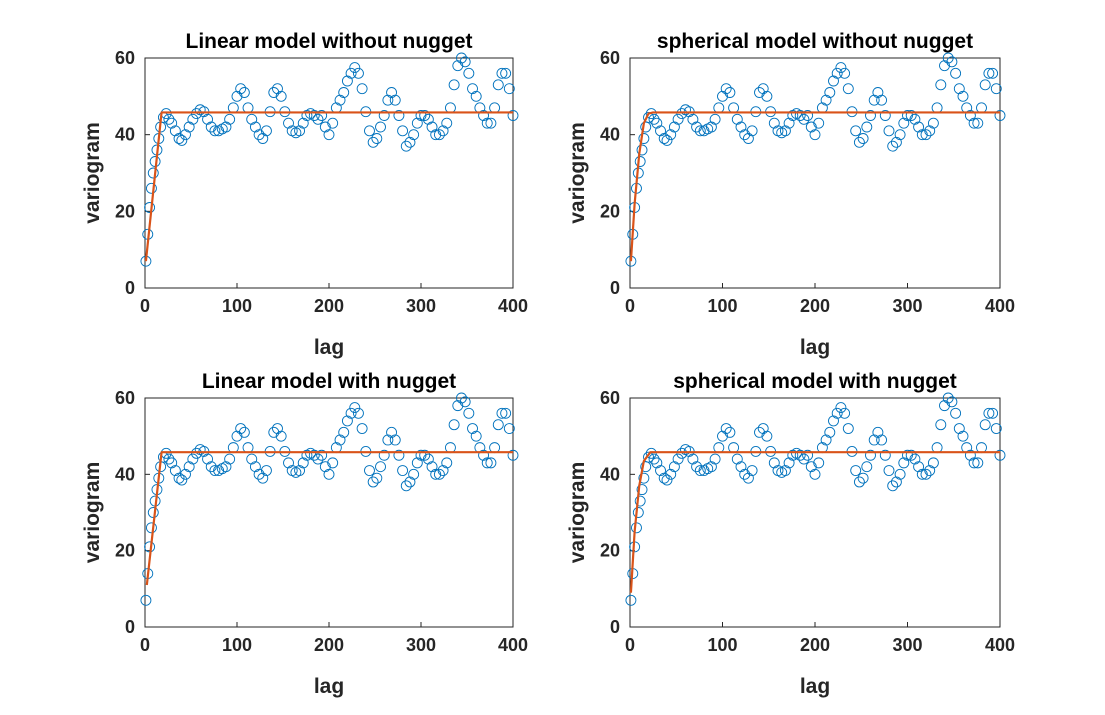  Describe the element at coordinates (610, 58) in the screenshot. I see `y-tick-label: 60` at that location.